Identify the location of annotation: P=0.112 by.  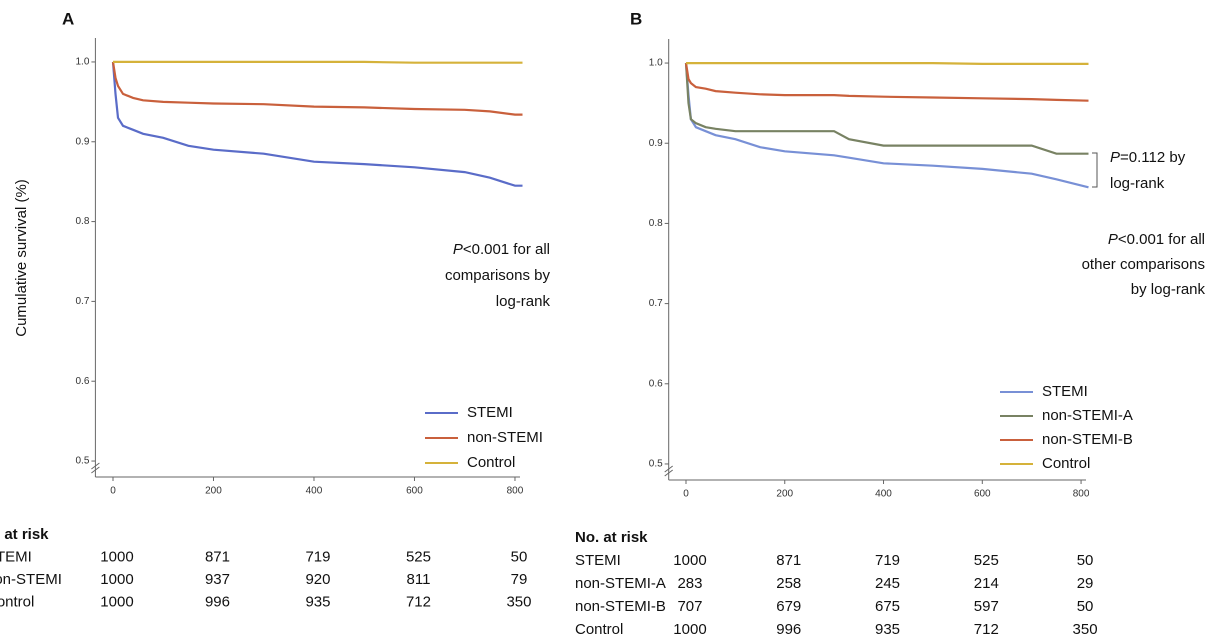
(1148, 157).